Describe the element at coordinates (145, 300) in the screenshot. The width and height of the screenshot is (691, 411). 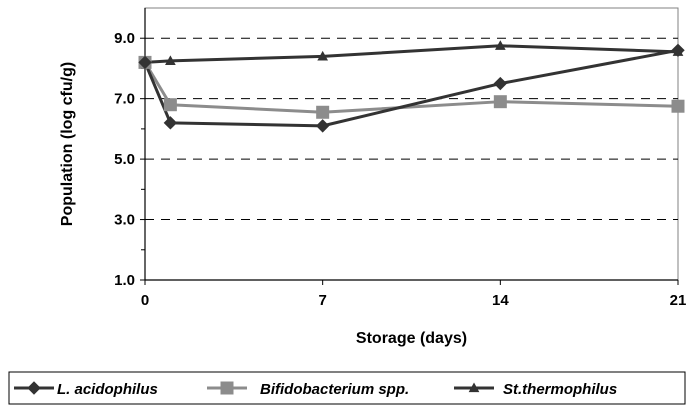
I see `x-tick-label-0: 0` at that location.